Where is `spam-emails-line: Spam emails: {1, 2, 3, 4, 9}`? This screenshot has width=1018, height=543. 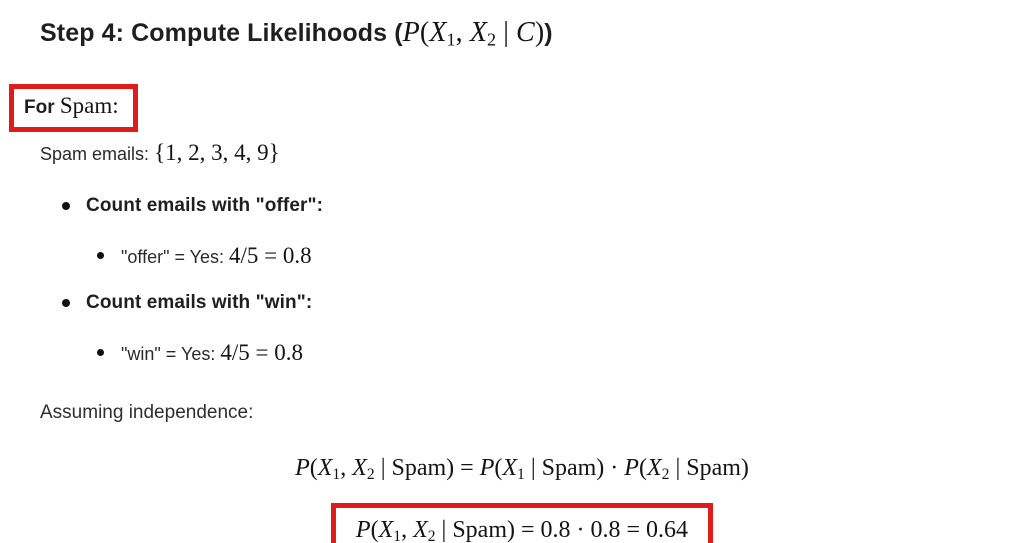 spam-emails-line: Spam emails: {1, 2, 3, 4, 9} is located at coordinates (529, 154).